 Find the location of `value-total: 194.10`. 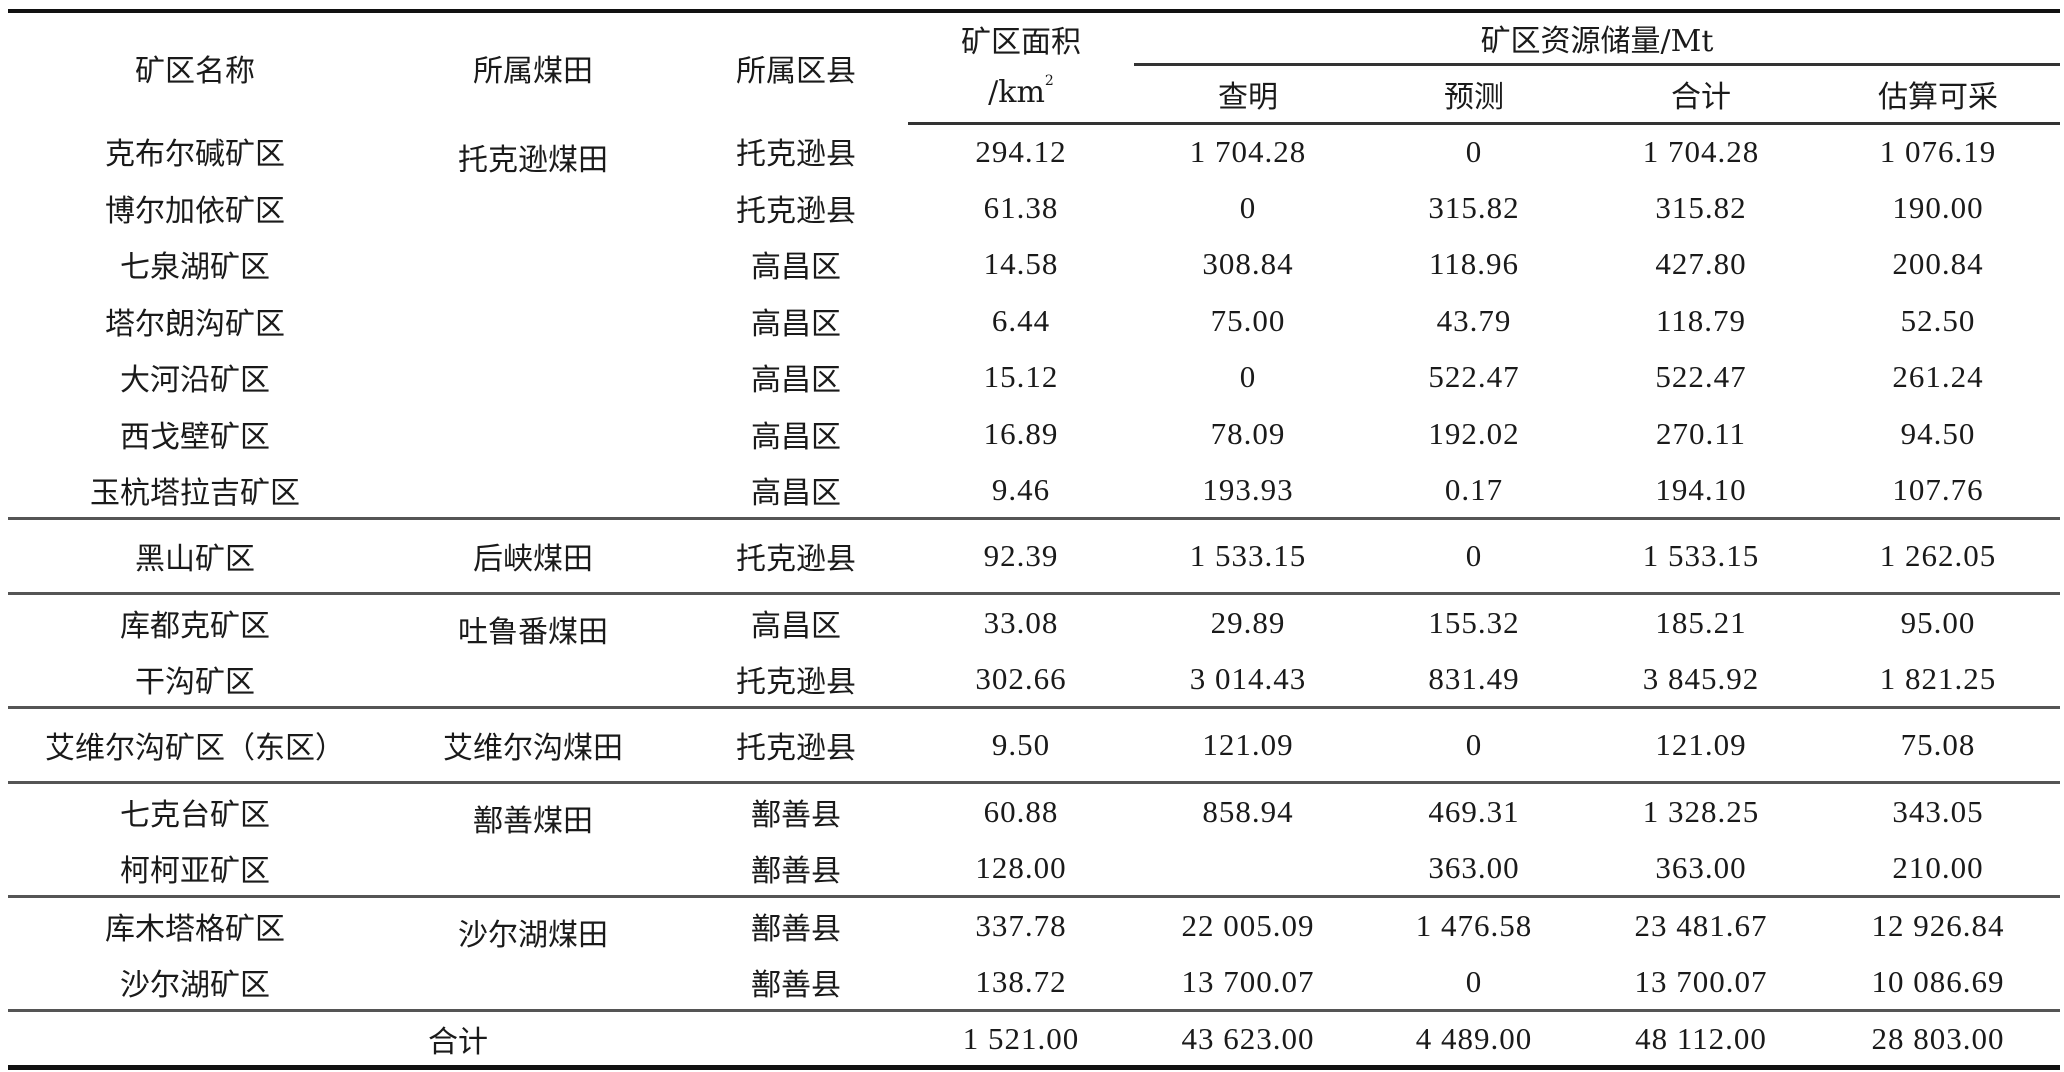

value-total: 194.10 is located at coordinates (1701, 491).